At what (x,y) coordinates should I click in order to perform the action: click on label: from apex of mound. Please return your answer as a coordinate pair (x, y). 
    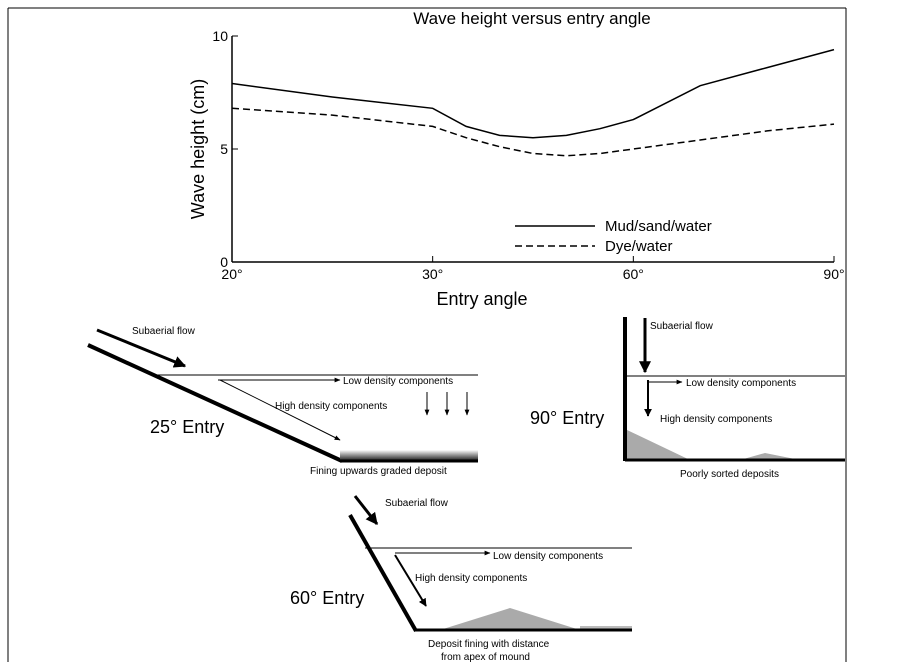
    Looking at the image, I should click on (485, 657).